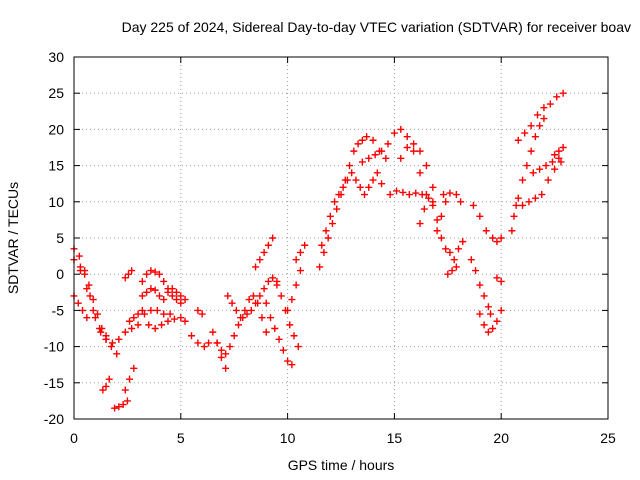  What do you see at coordinates (56, 93) in the screenshot?
I see `y-tick-label: 25` at bounding box center [56, 93].